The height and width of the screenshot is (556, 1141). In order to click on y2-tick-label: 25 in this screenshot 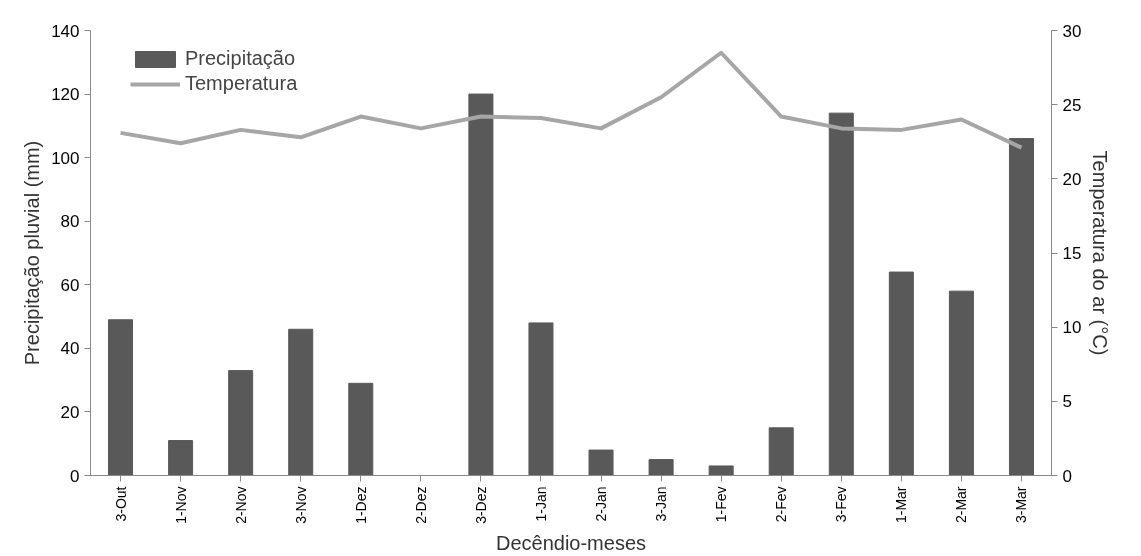, I will do `click(1072, 105)`.